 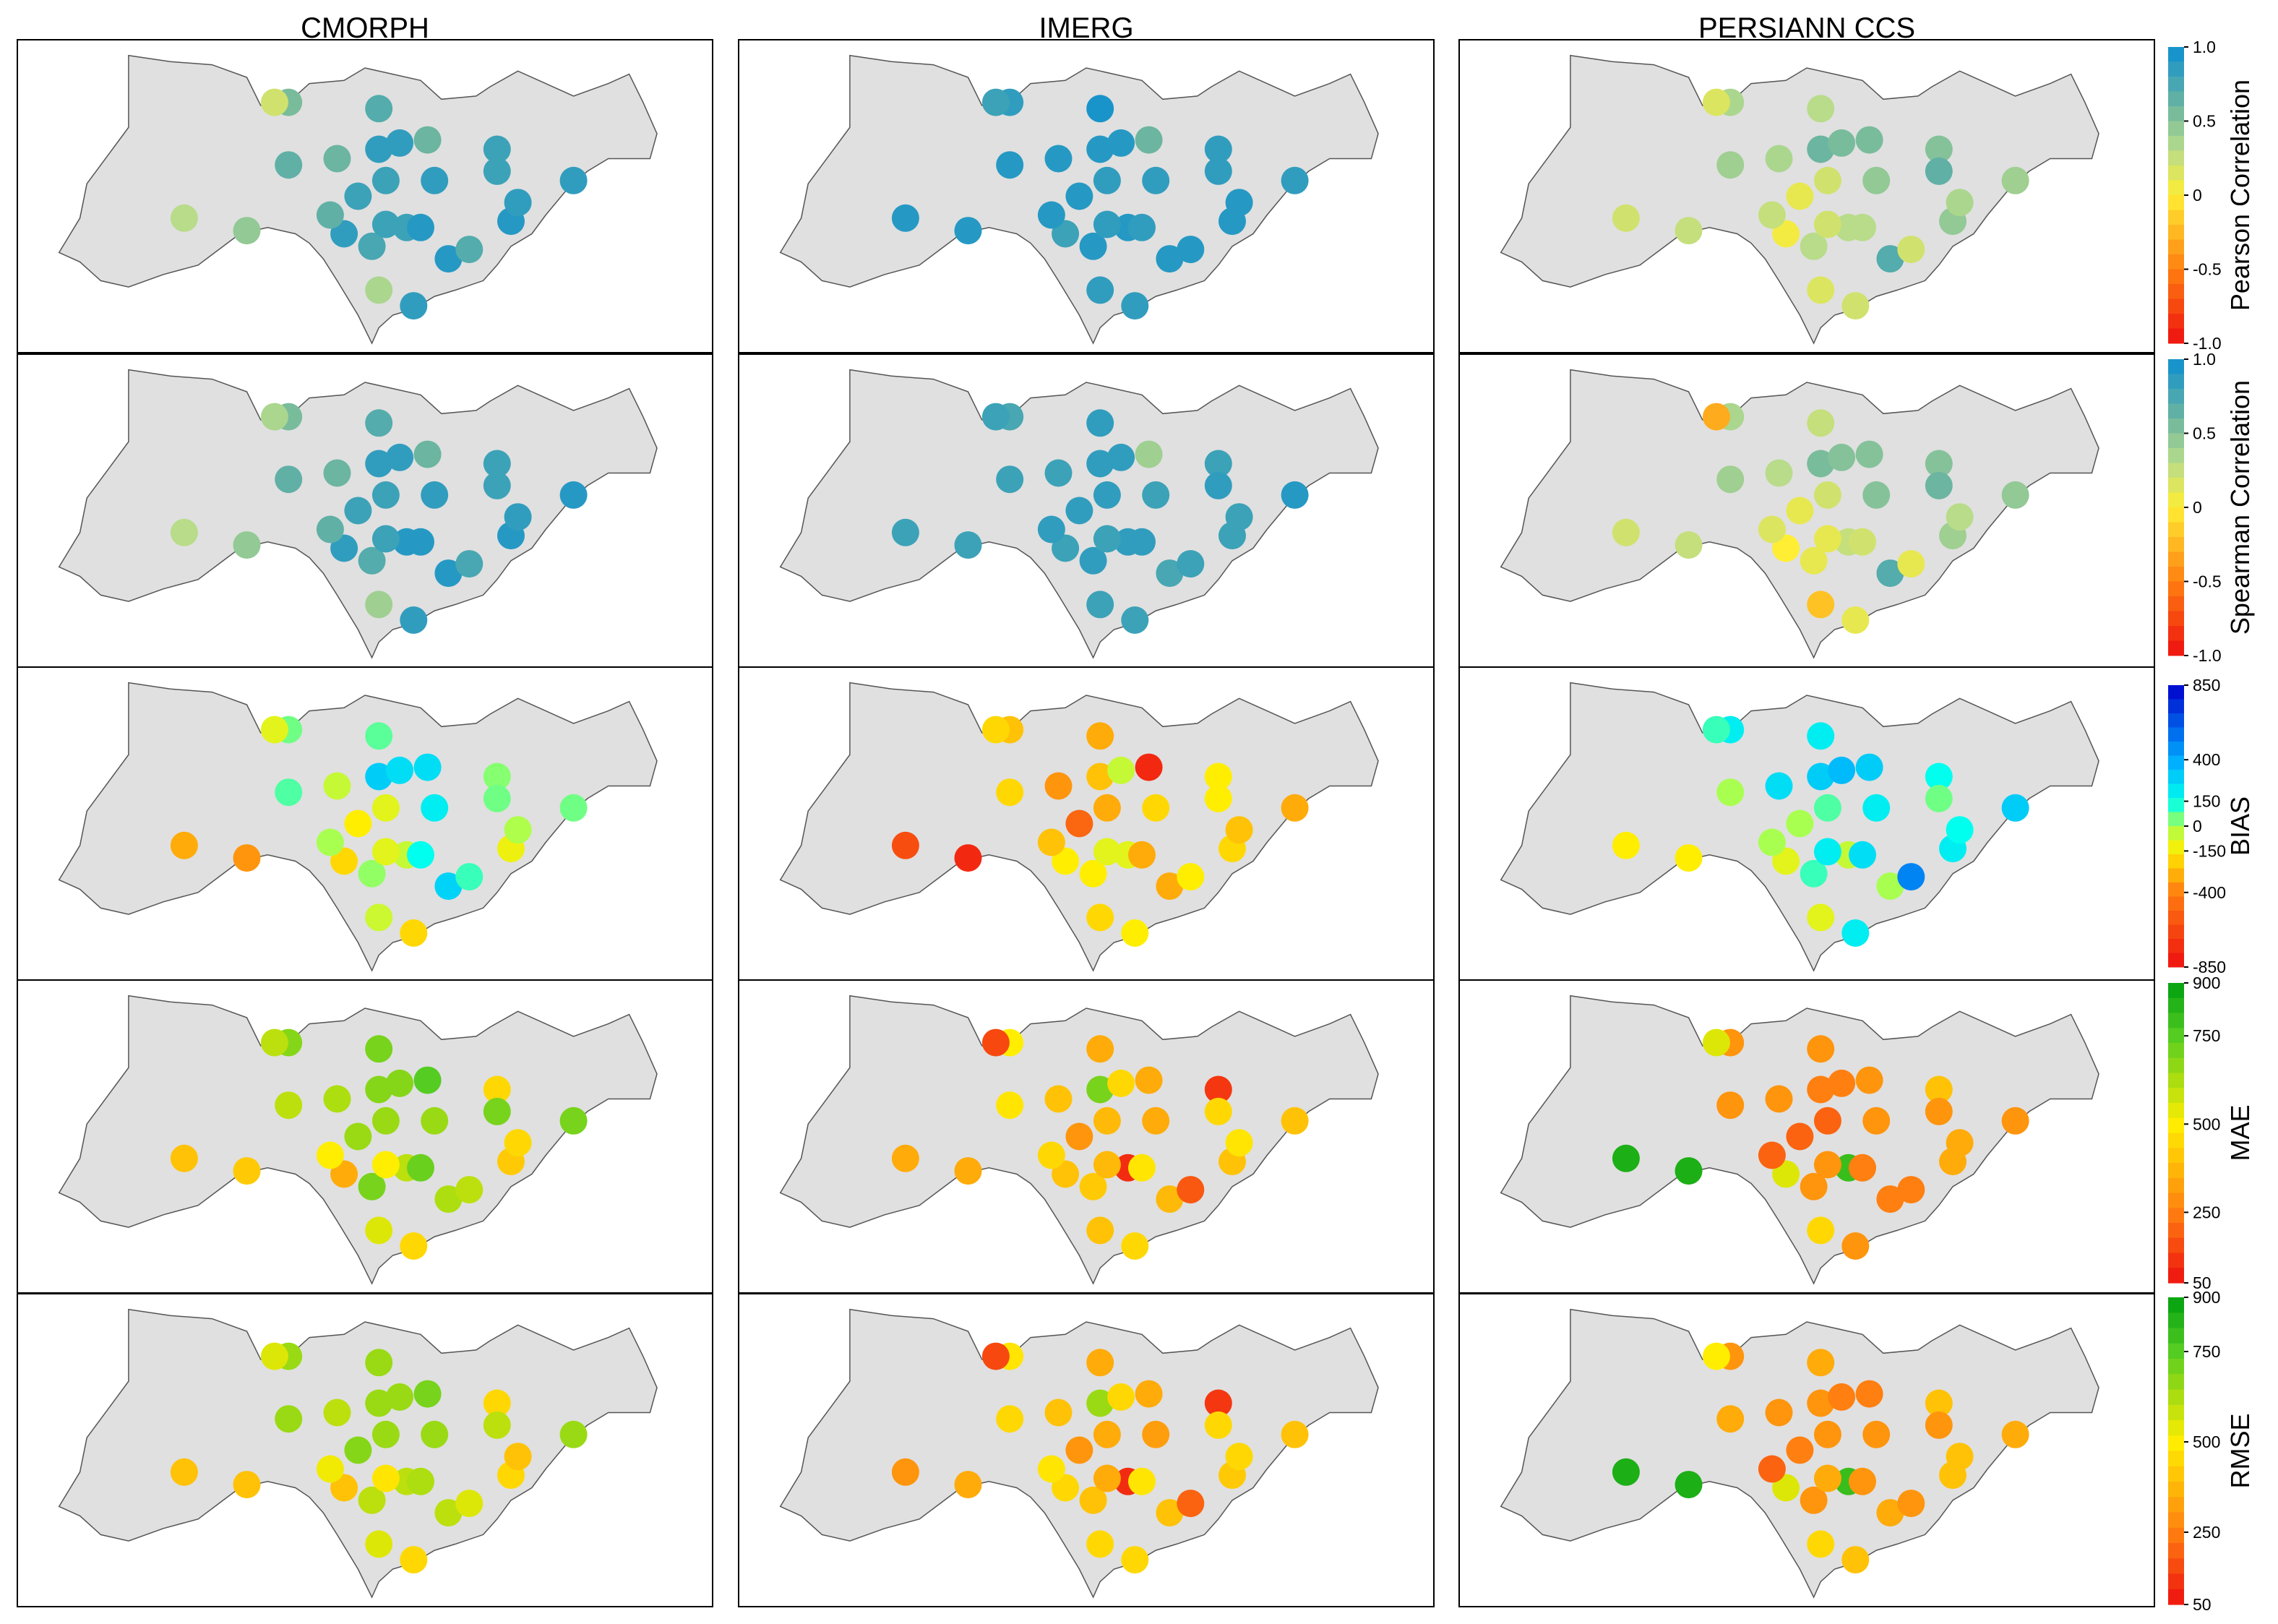 I want to click on colorbar-tick-label: 250, so click(x=2207, y=1212).